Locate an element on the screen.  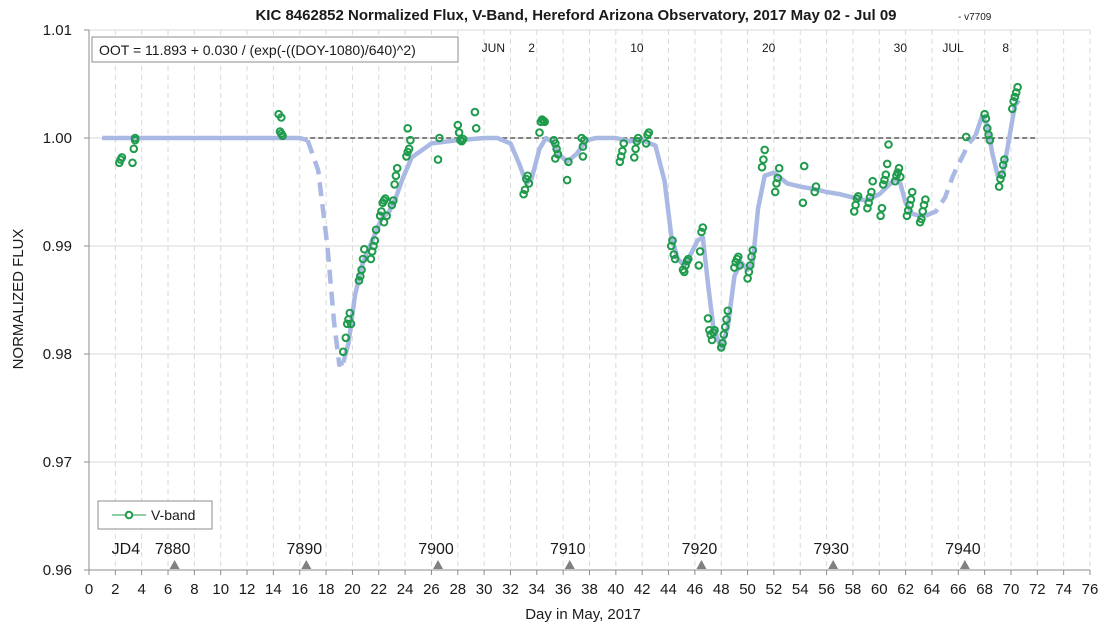
y-tick-label: 1.01 is located at coordinates (57, 30).